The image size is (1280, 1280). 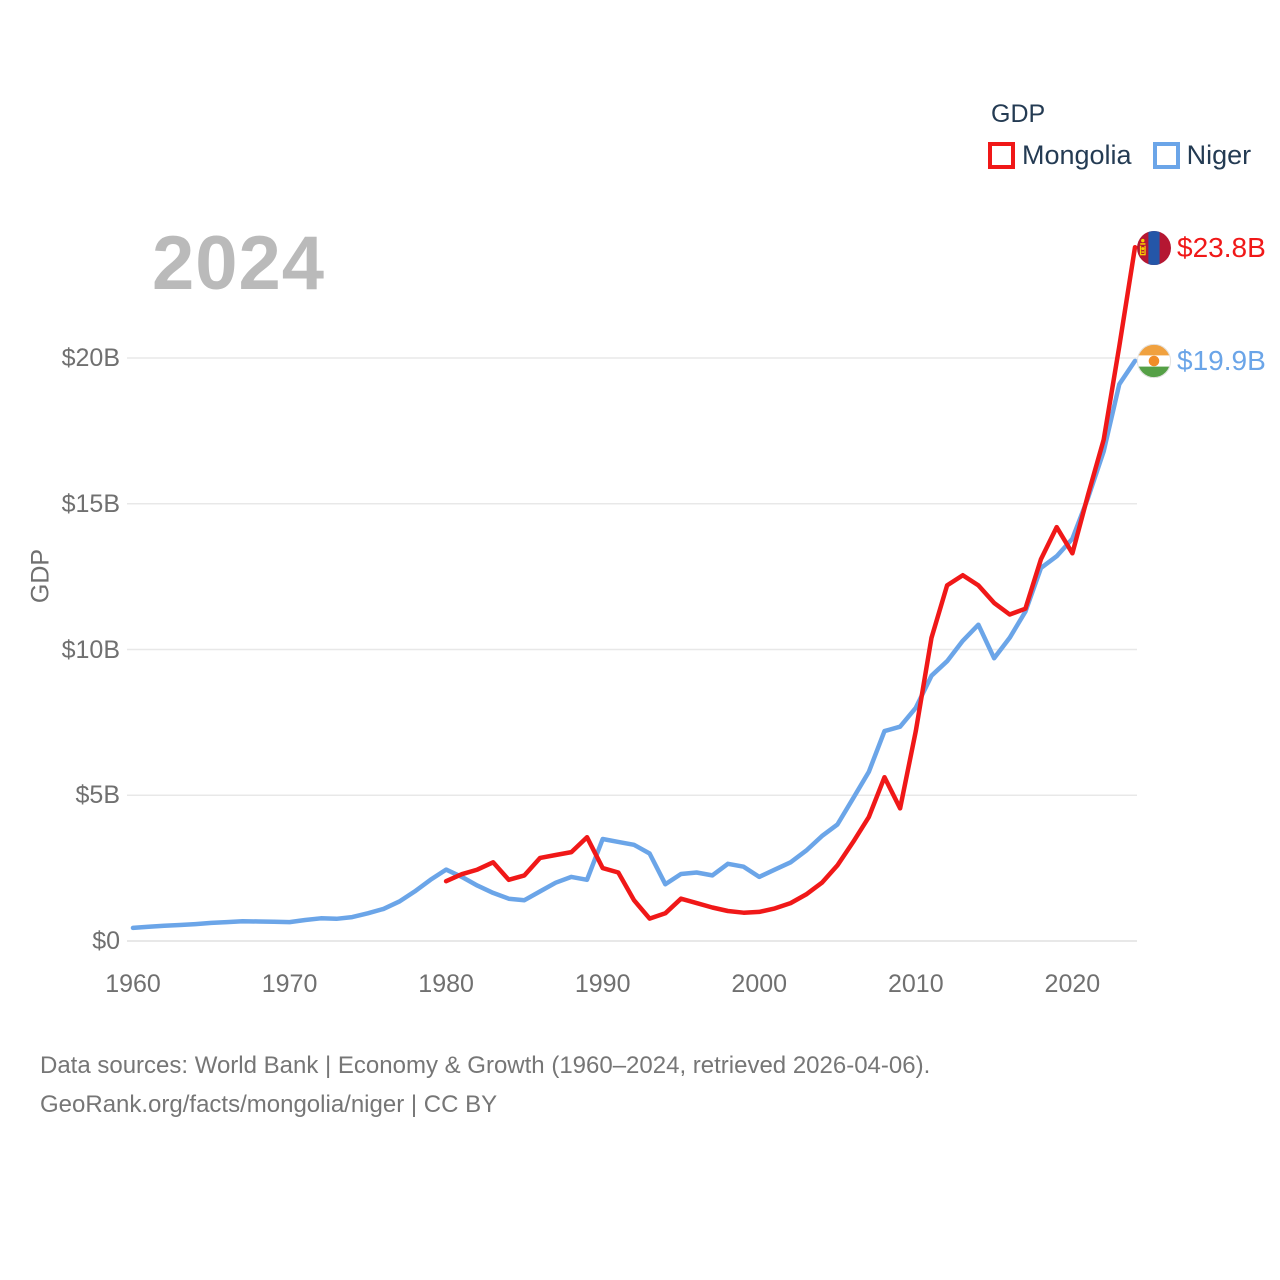 What do you see at coordinates (90, 649) in the screenshot?
I see `y-tick-label: $10B` at bounding box center [90, 649].